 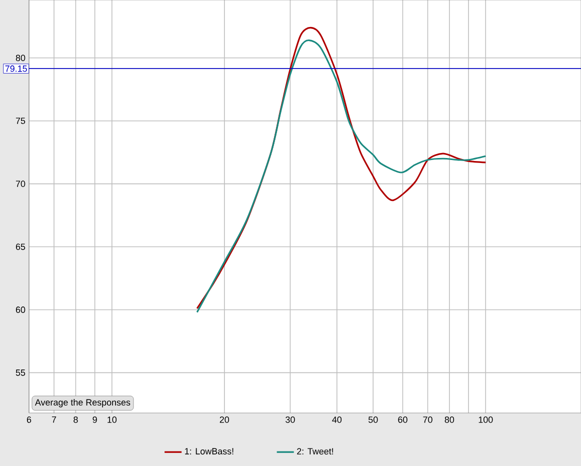 I want to click on x-tick-label: 9, so click(x=94, y=419).